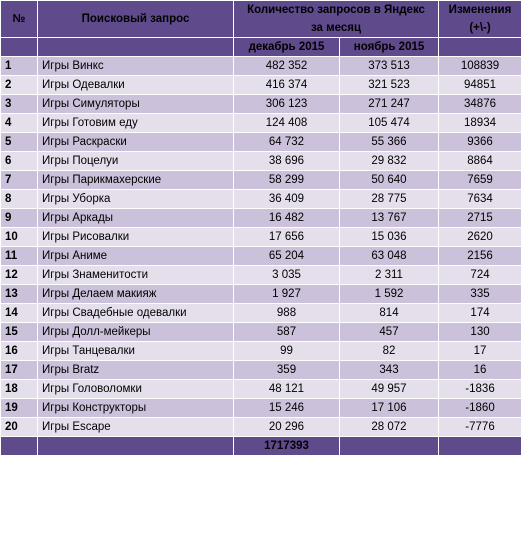  I want to click on row-query: Игры Головоломки, so click(135, 389).